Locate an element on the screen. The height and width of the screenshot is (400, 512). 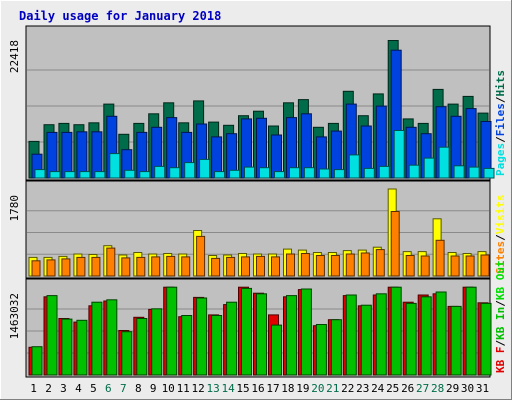
x-tick-label-3: 3 is located at coordinates (63, 388).